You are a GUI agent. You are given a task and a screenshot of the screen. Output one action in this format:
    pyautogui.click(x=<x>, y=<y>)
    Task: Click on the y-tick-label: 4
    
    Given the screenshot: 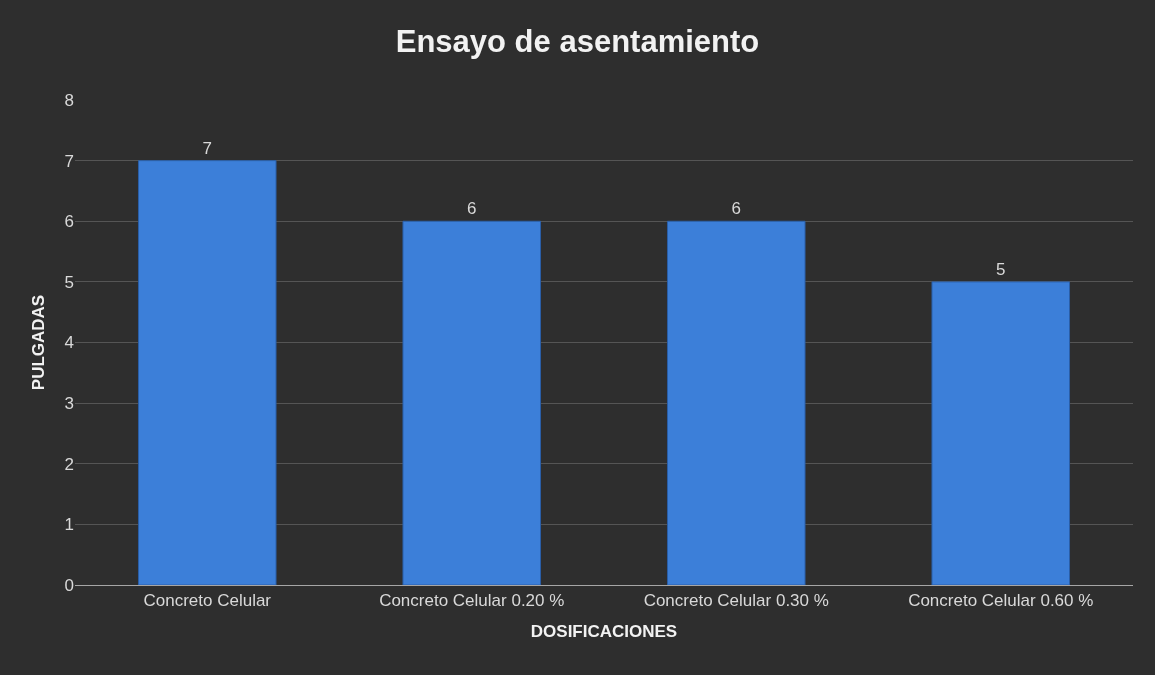 What is the action you would take?
    pyautogui.click(x=69, y=343)
    